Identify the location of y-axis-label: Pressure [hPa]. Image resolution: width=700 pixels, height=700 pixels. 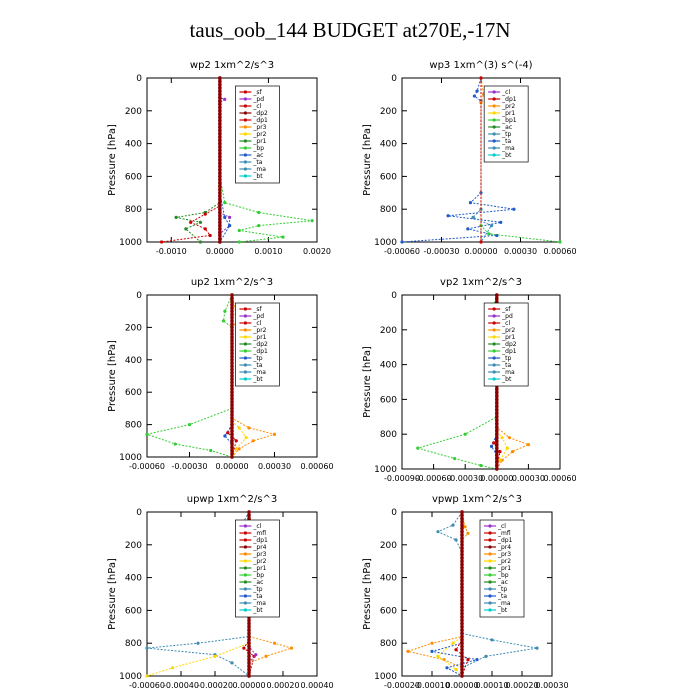
(367, 160).